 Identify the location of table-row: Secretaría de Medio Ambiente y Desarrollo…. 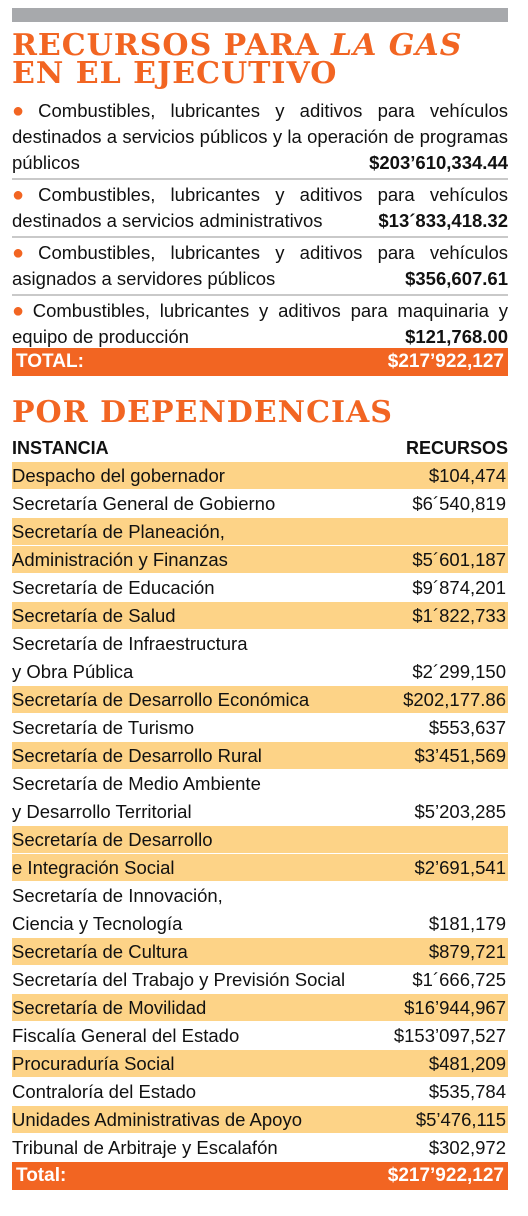
(260, 798).